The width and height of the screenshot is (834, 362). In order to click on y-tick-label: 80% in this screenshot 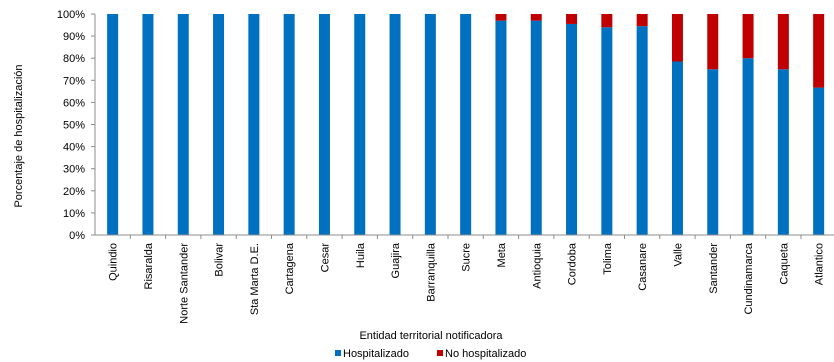, I will do `click(74, 59)`.